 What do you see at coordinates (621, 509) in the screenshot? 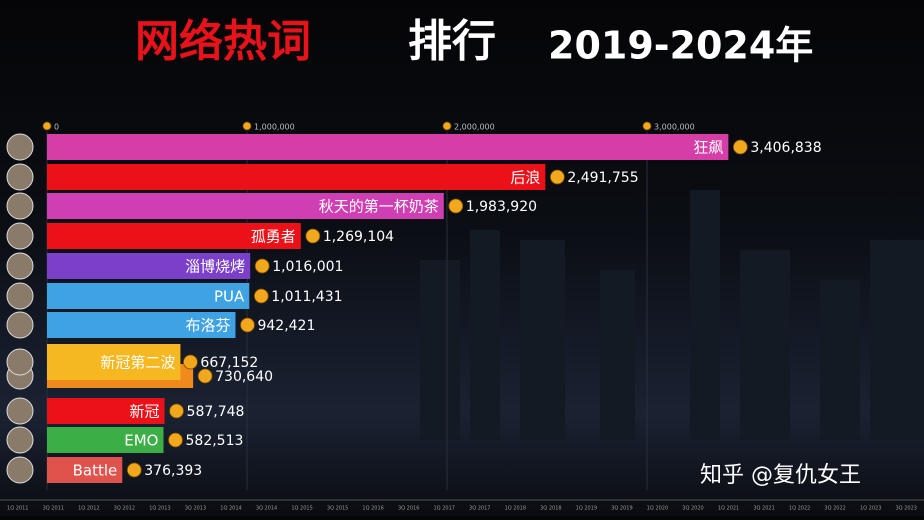
I see `timeline-label: 3Q 2019` at bounding box center [621, 509].